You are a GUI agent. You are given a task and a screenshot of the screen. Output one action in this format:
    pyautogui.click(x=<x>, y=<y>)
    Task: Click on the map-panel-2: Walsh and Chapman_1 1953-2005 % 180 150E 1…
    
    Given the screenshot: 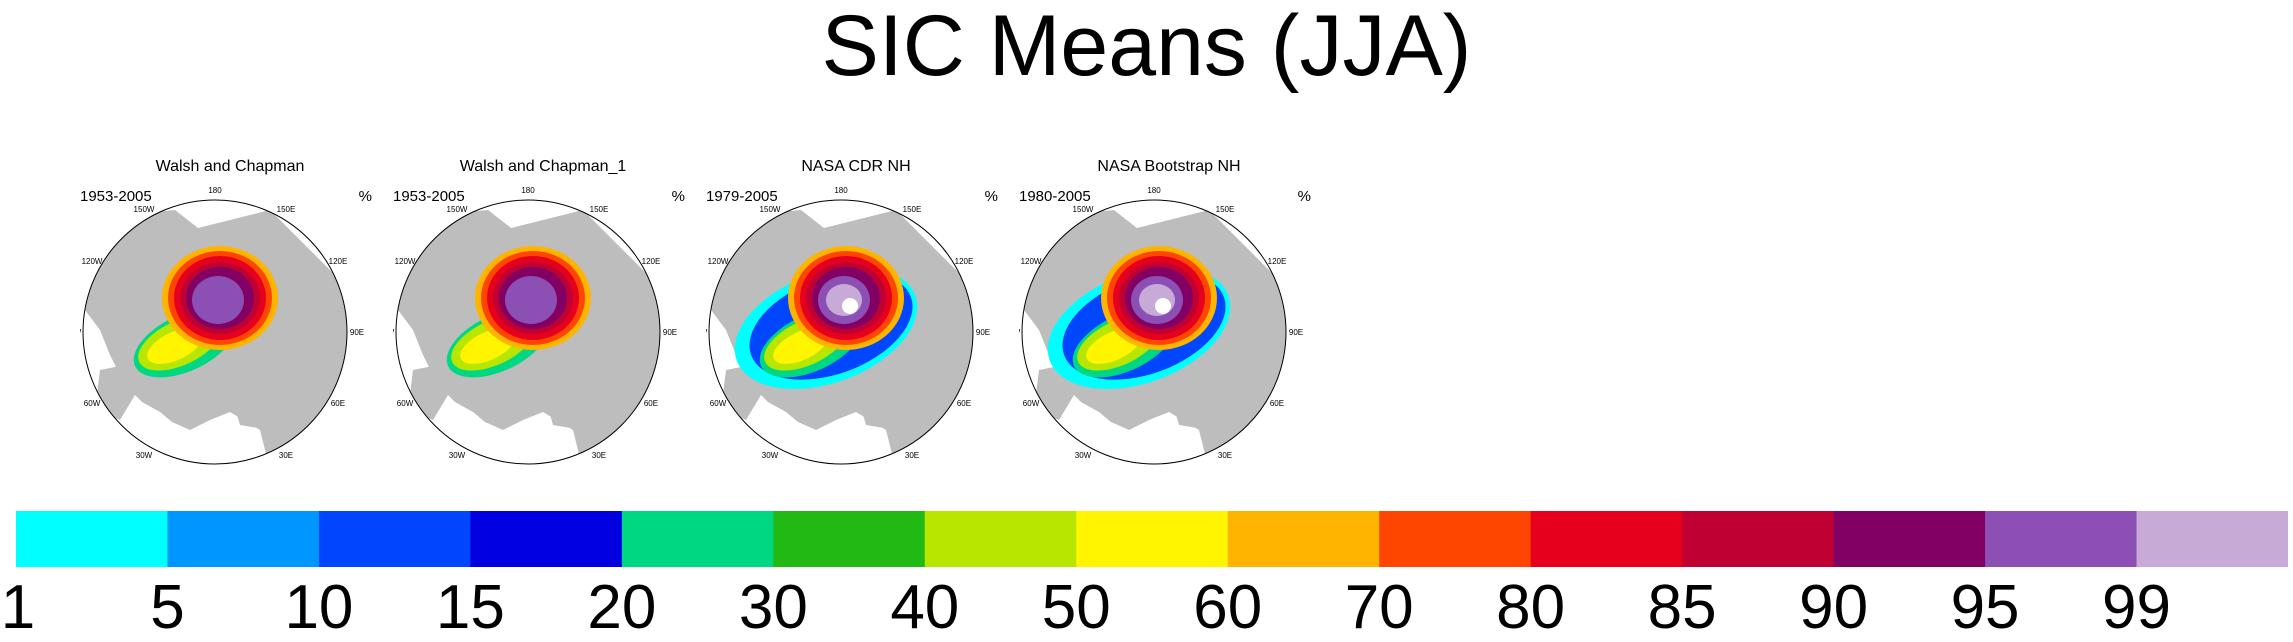 What is the action you would take?
    pyautogui.click(x=543, y=310)
    